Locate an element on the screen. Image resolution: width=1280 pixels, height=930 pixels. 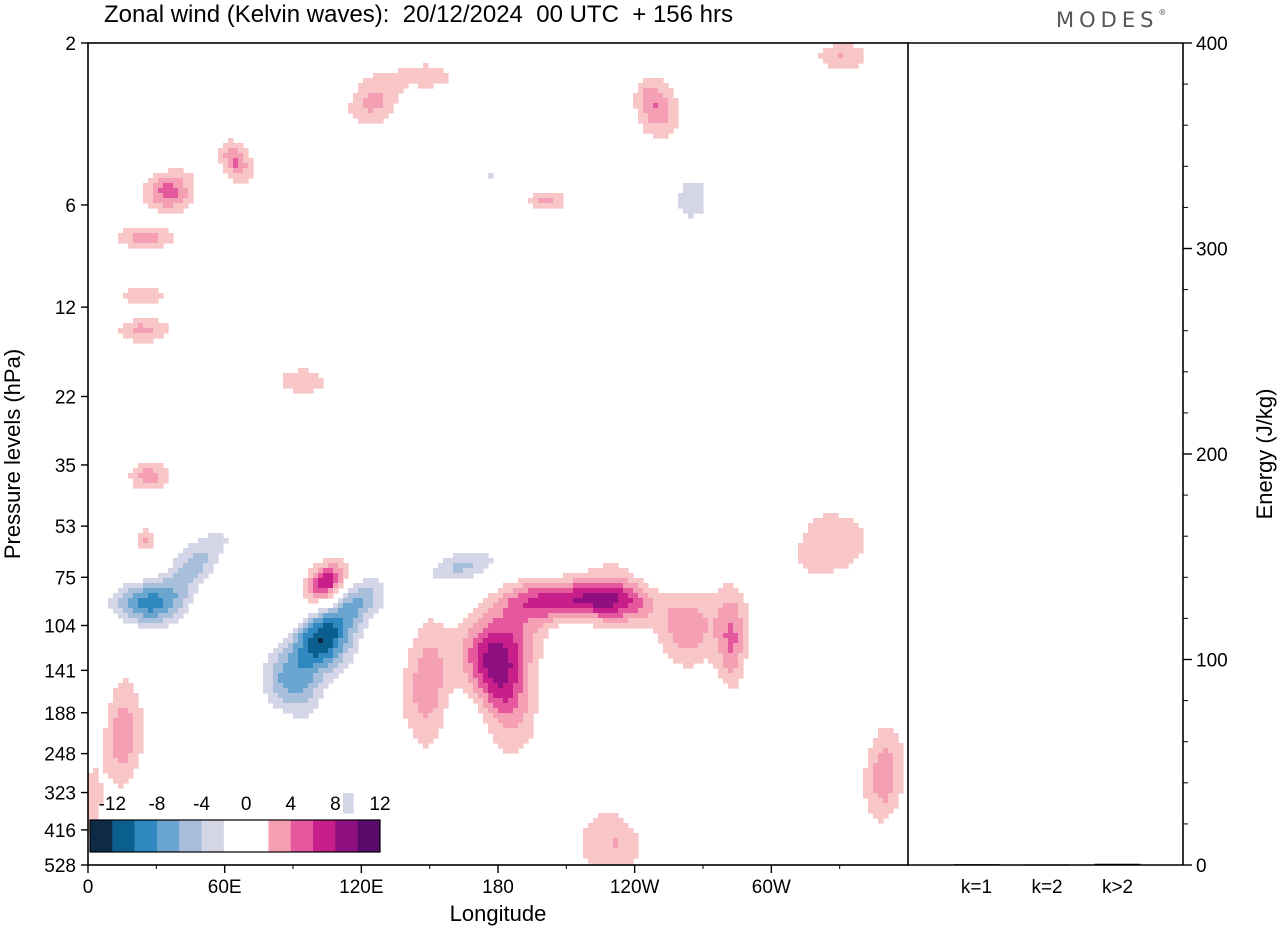
energy-tick-label: 100 is located at coordinates (1212, 661).